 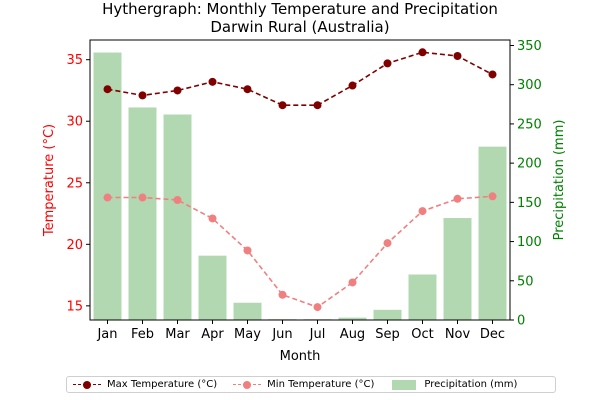 I want to click on max-temp-point-dec, so click(x=492, y=74).